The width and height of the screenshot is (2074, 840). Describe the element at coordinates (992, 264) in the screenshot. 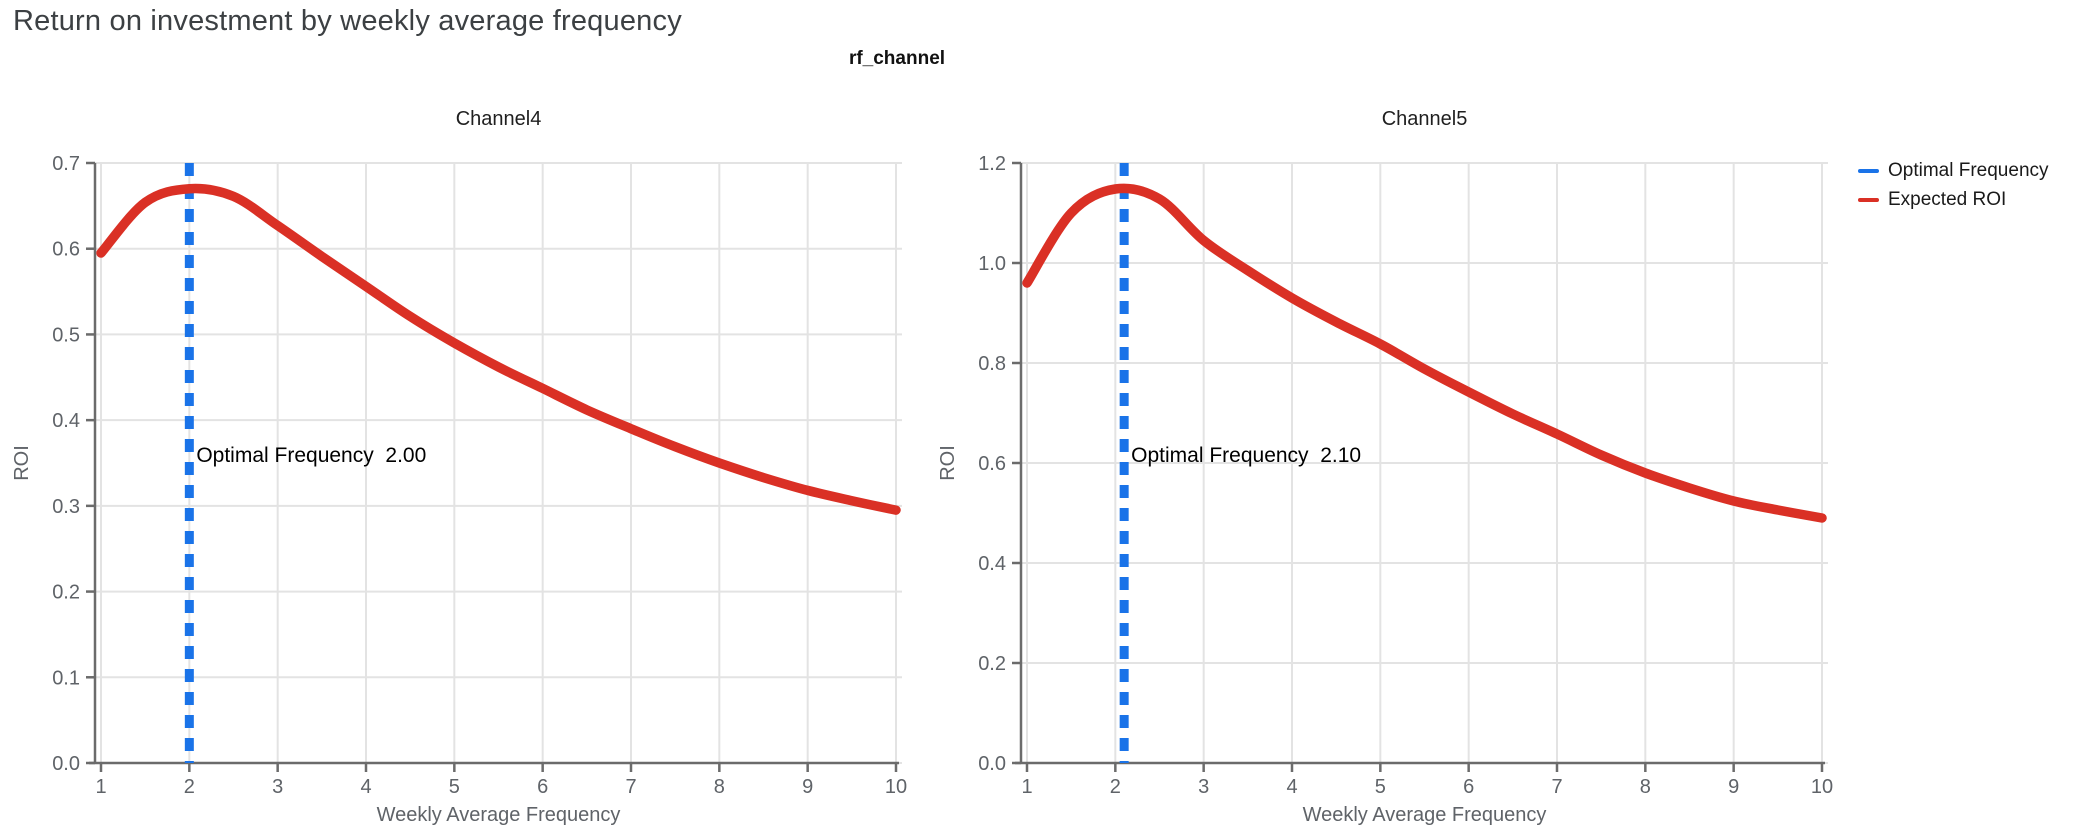

I see `y-tick-label: 1.0` at that location.